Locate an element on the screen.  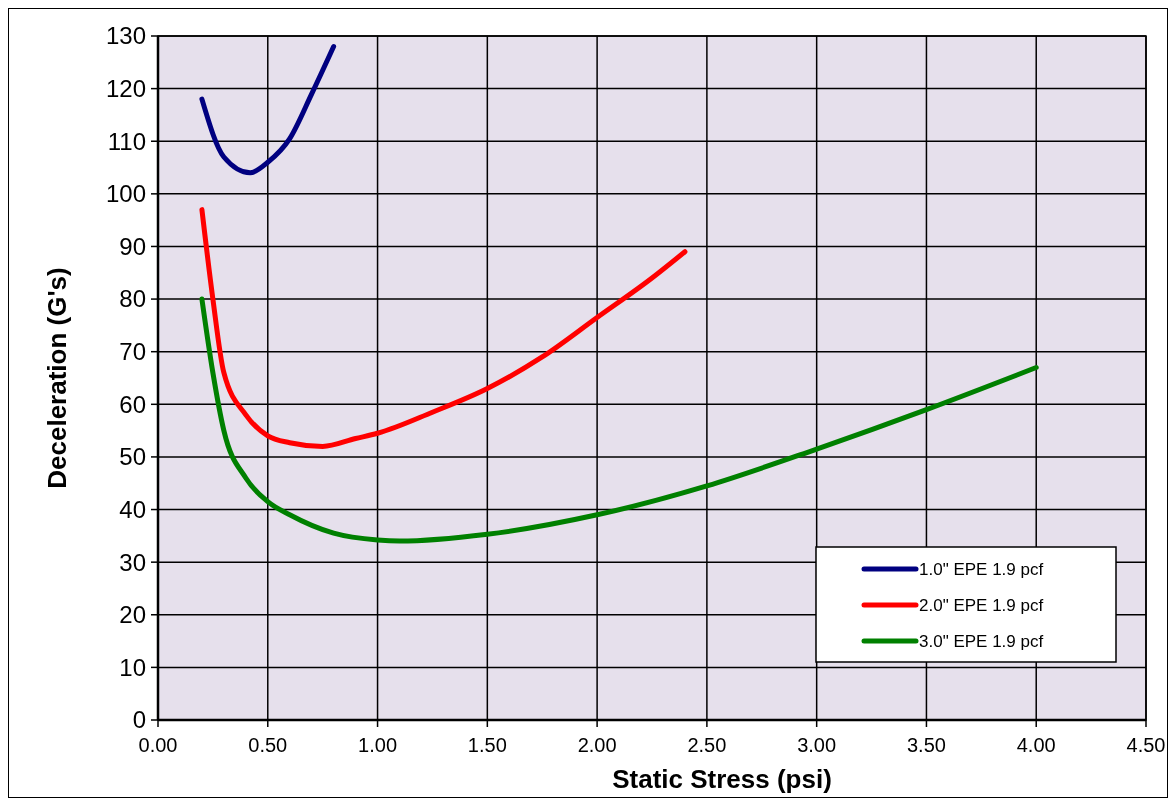
y-tick-label: 130 is located at coordinates (125, 36).